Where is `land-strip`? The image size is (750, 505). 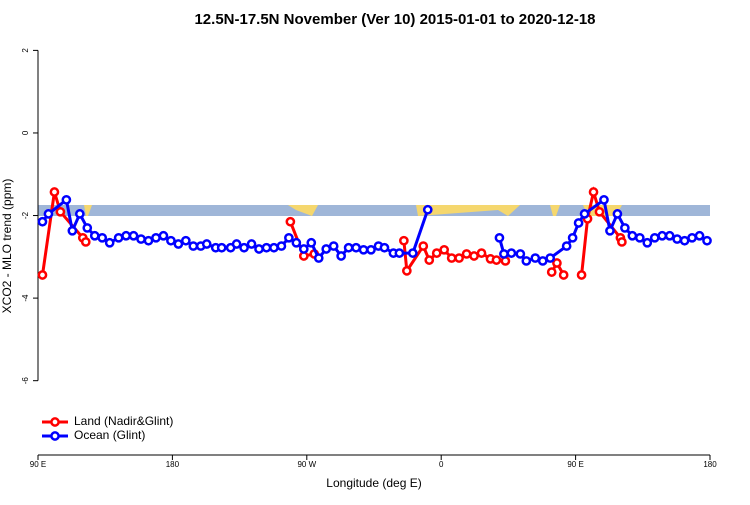 land-strip is located at coordinates (353, 210).